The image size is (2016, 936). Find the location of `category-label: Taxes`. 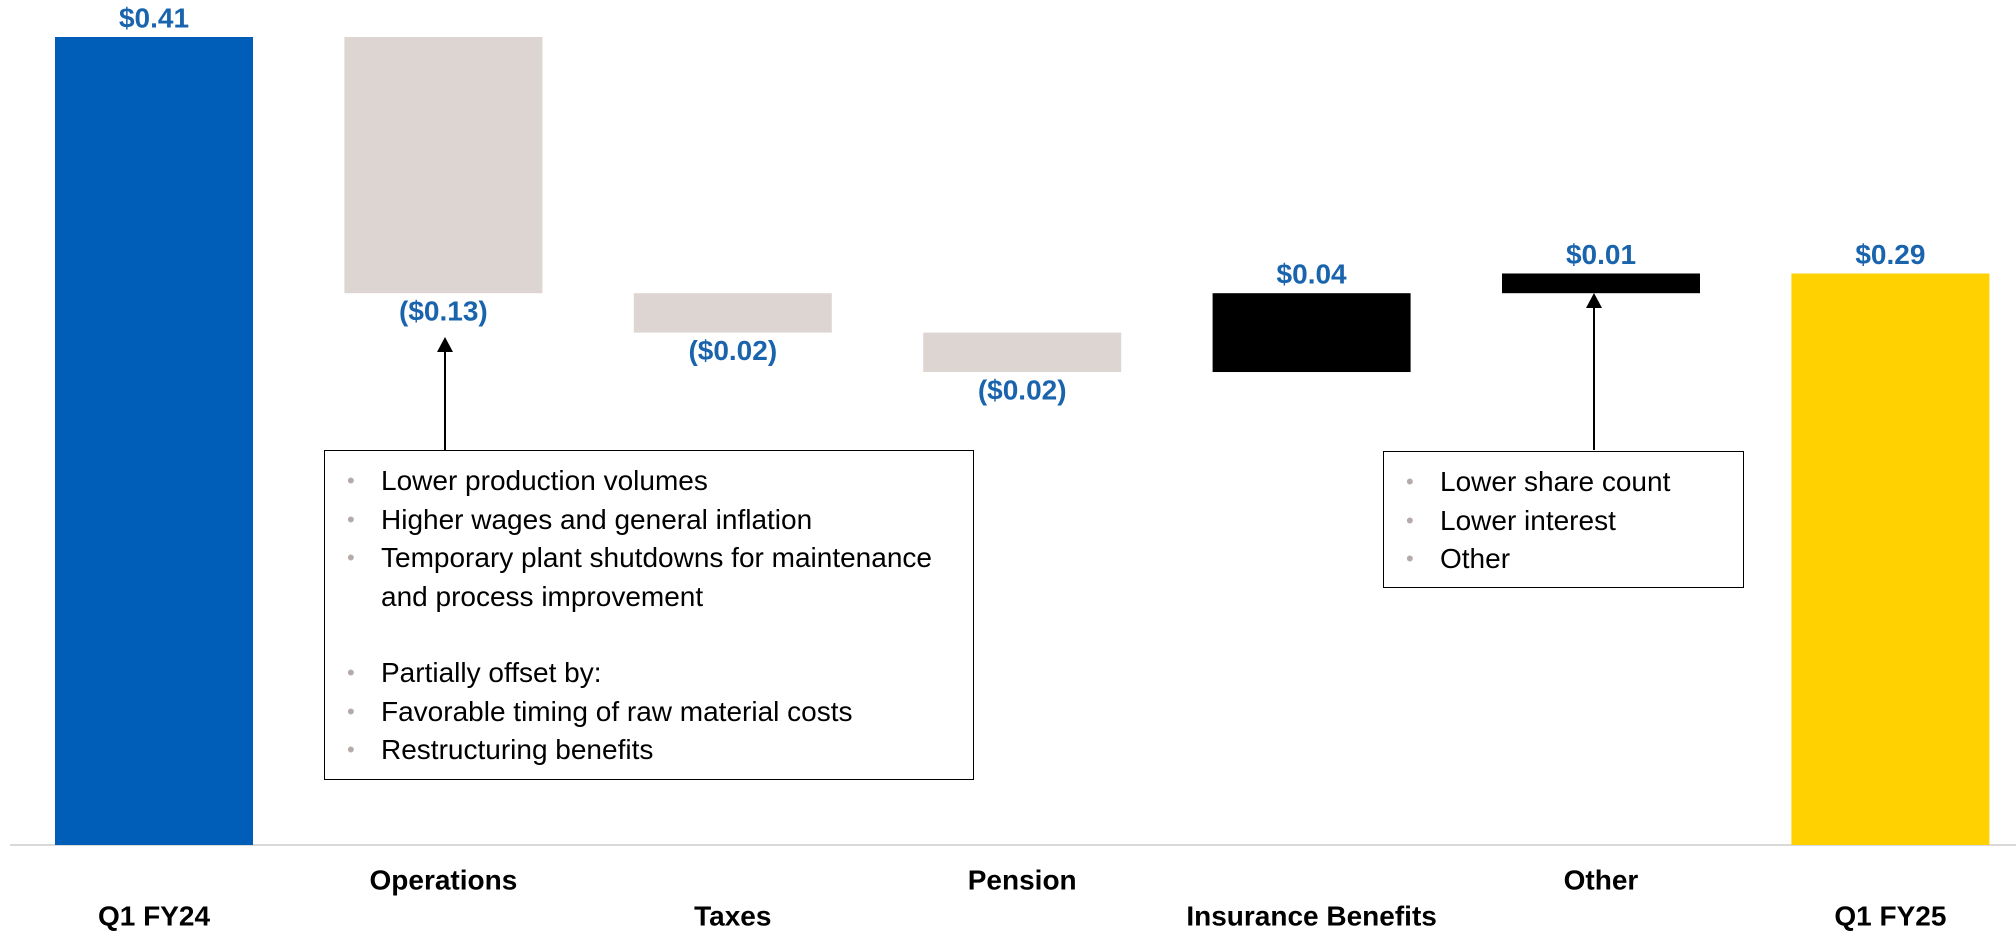

category-label: Taxes is located at coordinates (732, 915).